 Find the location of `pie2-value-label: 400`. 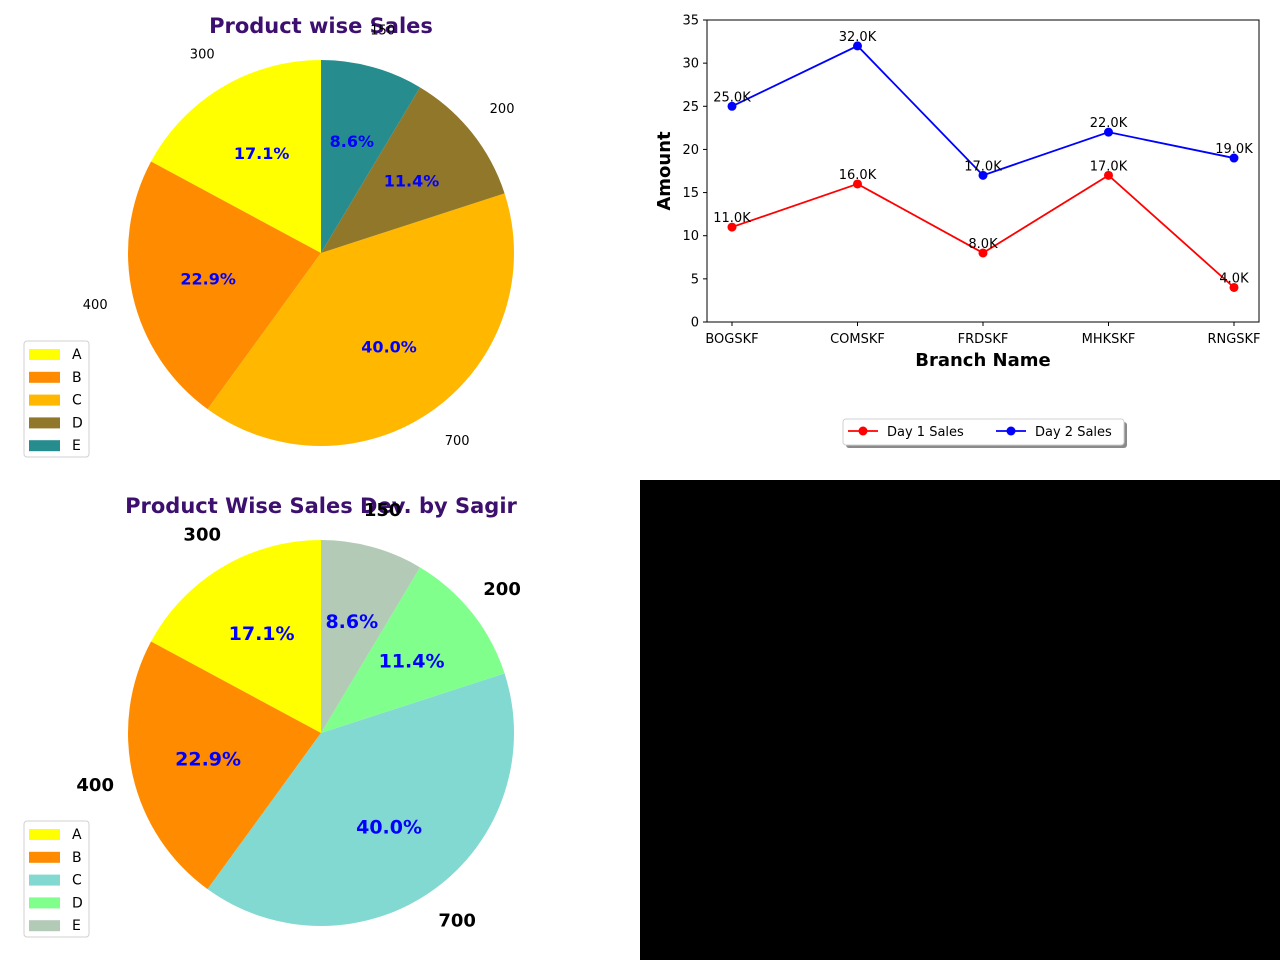

pie2-value-label: 400 is located at coordinates (95, 785).